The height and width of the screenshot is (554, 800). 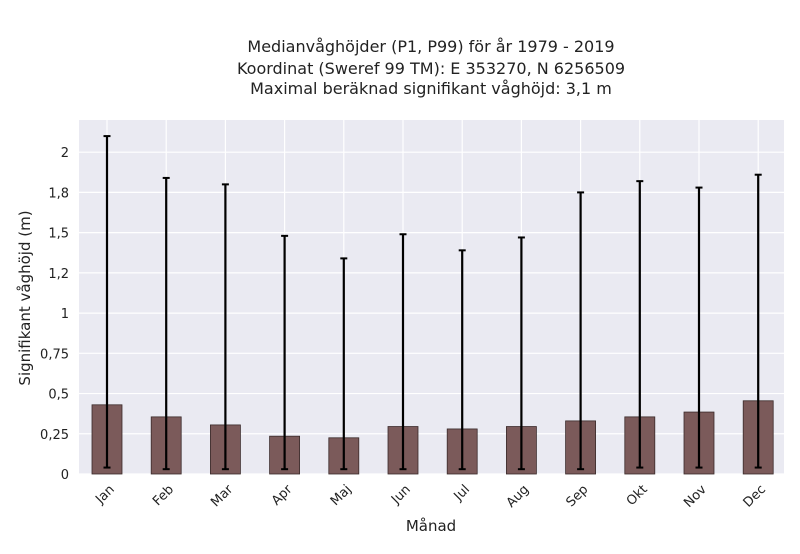 I want to click on x-tick-label: Maj, so click(x=341, y=495).